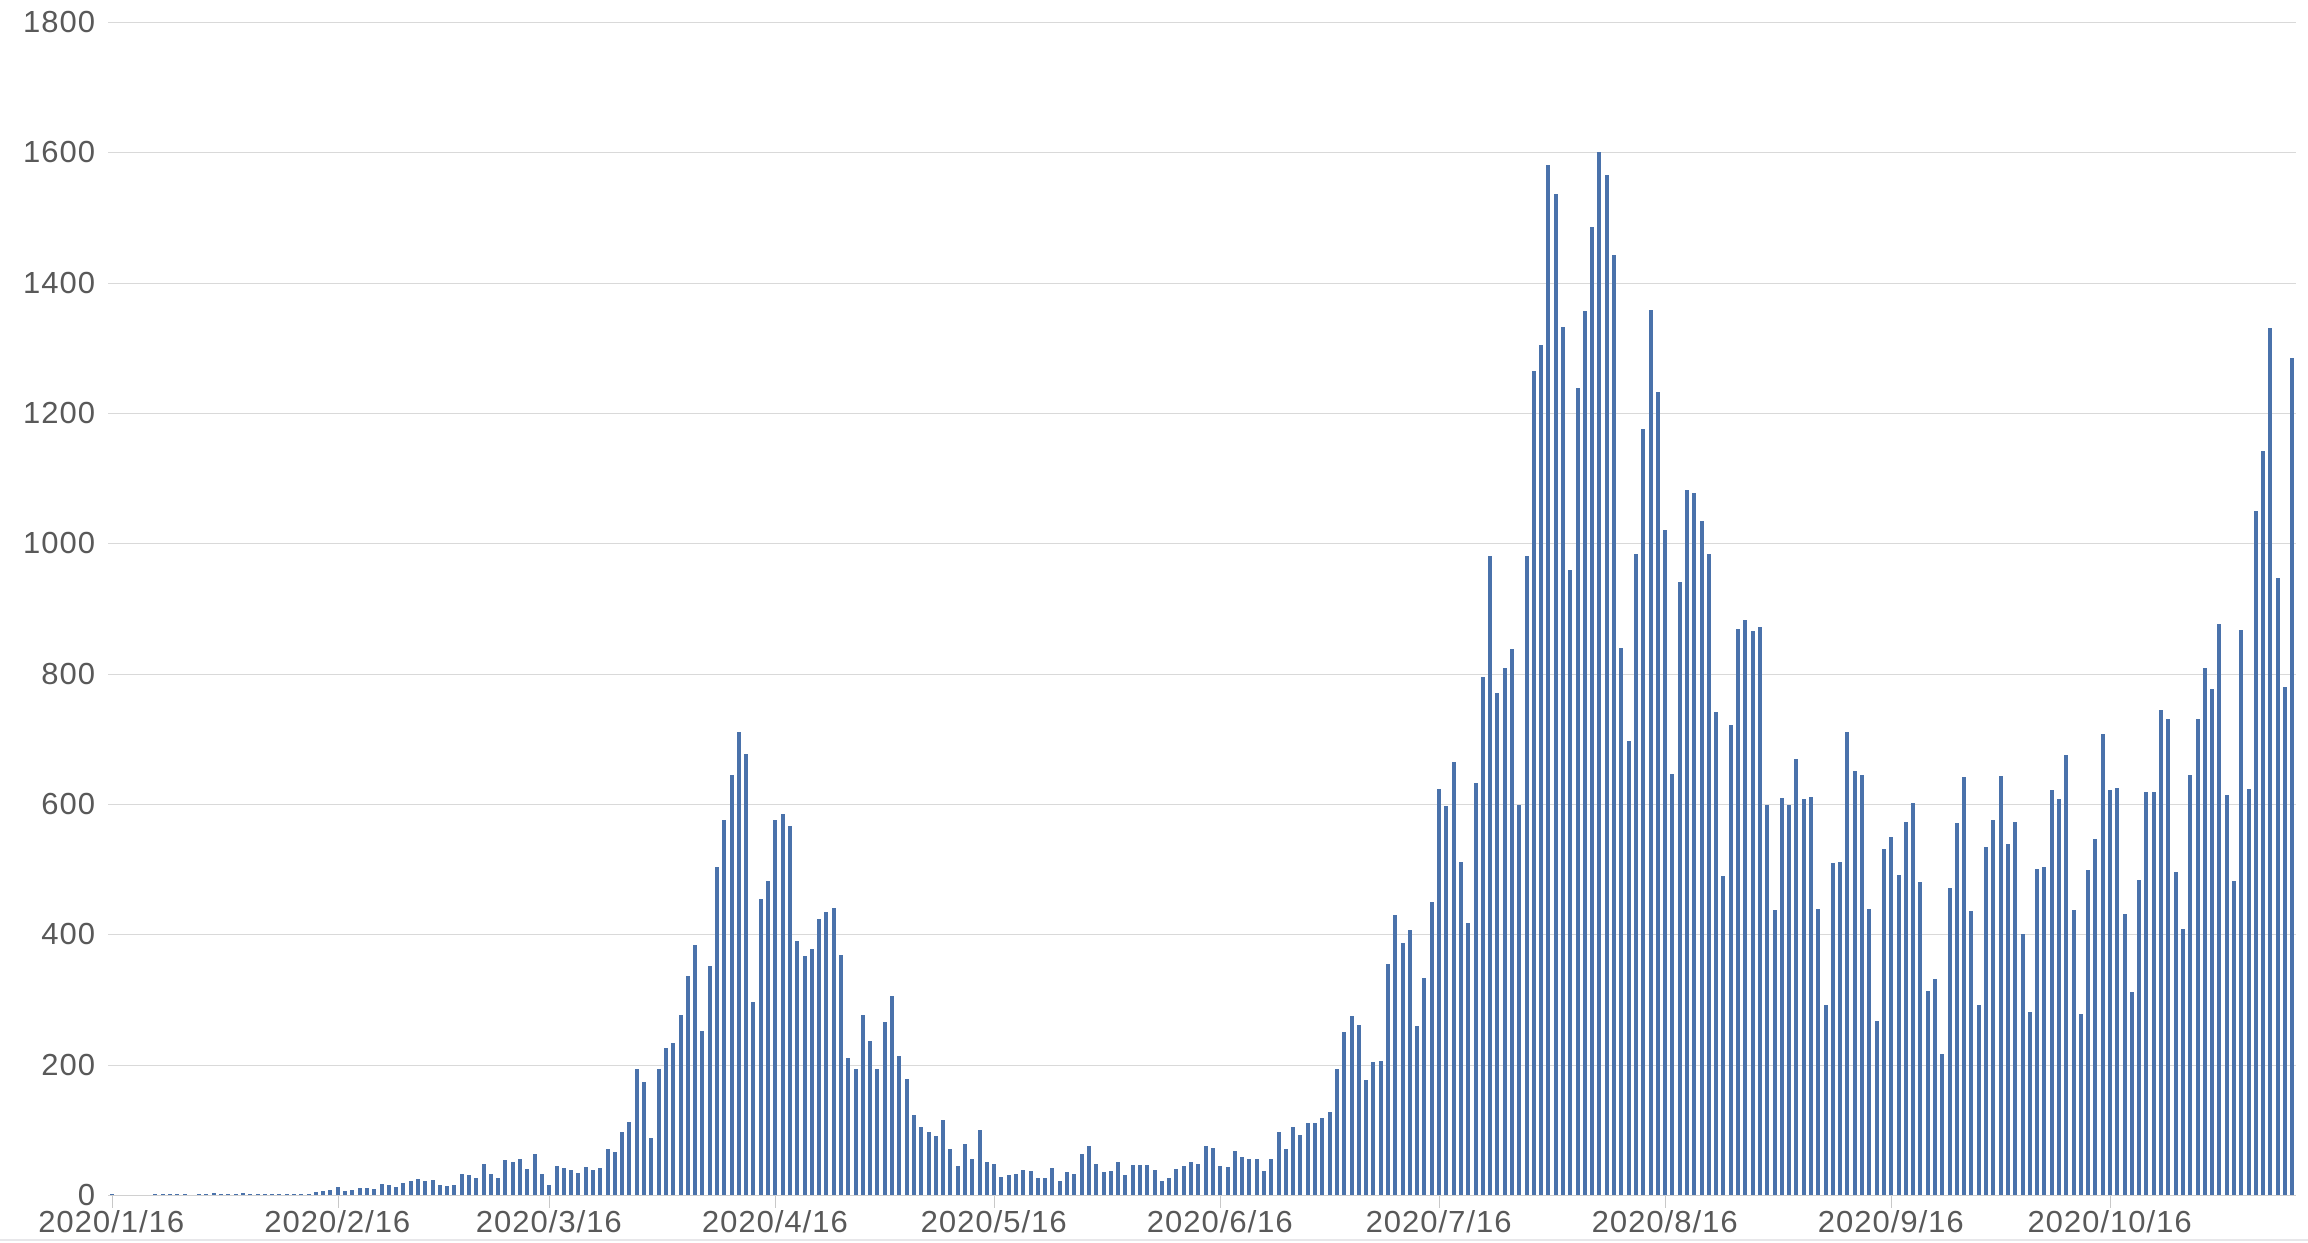 Image resolution: width=2308 pixels, height=1243 pixels. What do you see at coordinates (994, 1221) in the screenshot?
I see `x-axis-tick-label: 2020/5/16` at bounding box center [994, 1221].